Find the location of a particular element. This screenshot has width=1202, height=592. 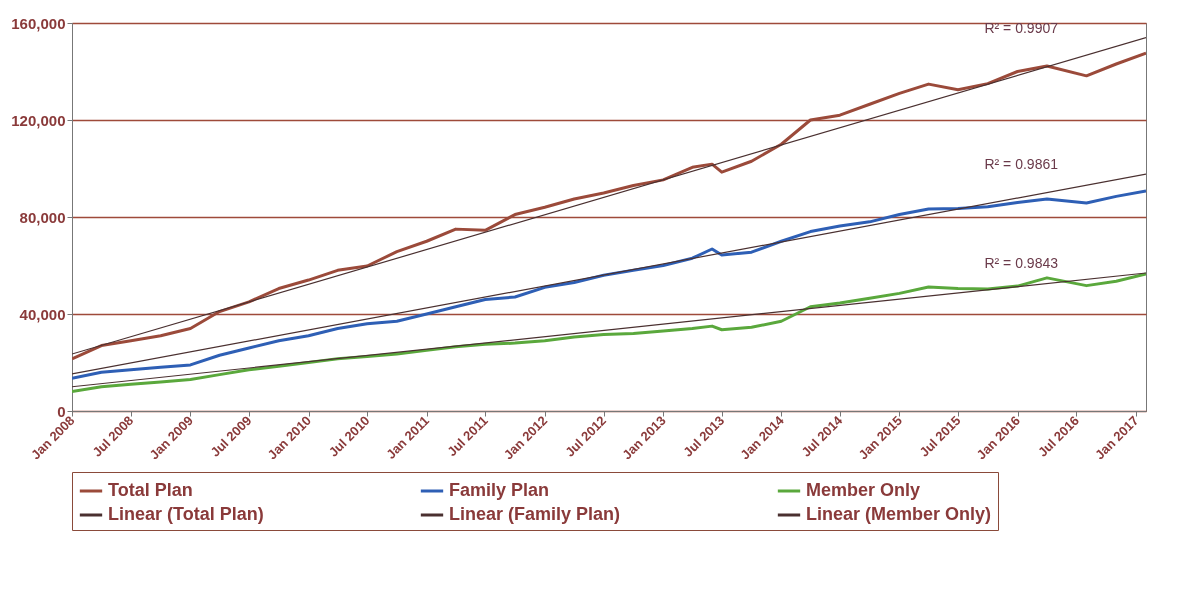

legend-label: Total Plan is located at coordinates (150, 490).